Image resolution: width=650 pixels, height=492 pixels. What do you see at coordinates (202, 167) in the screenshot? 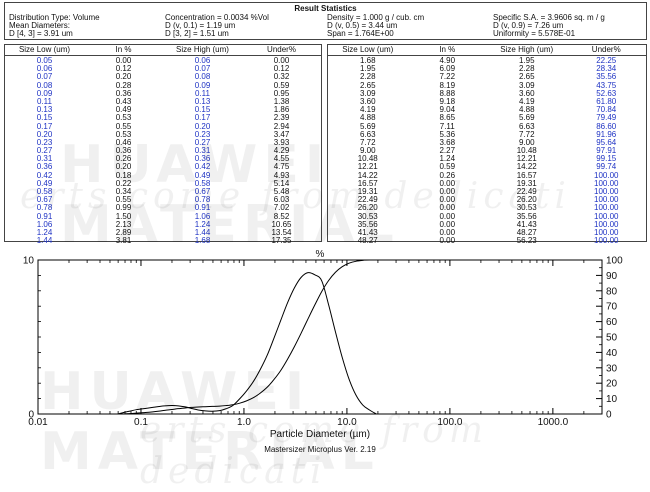
I see `table-cell: 0.42` at bounding box center [202, 167].